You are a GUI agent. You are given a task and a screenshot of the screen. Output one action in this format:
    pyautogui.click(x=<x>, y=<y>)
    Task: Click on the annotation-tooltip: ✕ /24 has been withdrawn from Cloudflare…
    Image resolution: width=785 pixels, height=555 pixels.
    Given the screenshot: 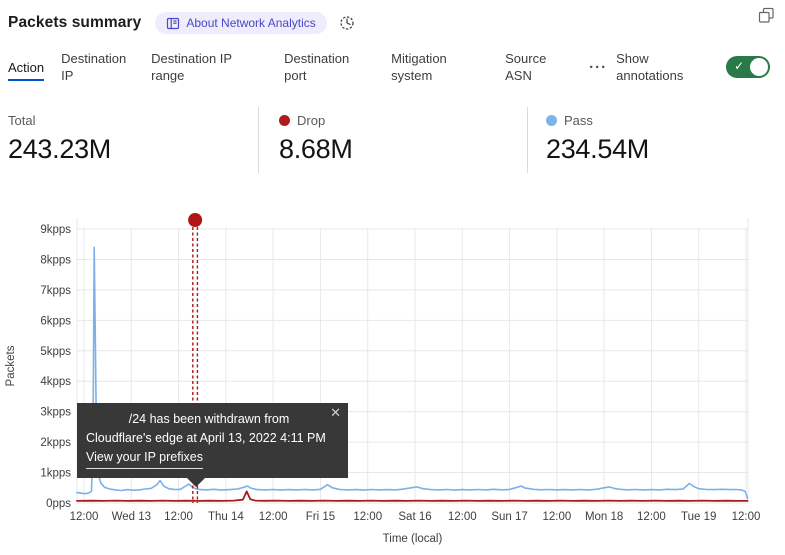 What is the action you would take?
    pyautogui.click(x=212, y=445)
    